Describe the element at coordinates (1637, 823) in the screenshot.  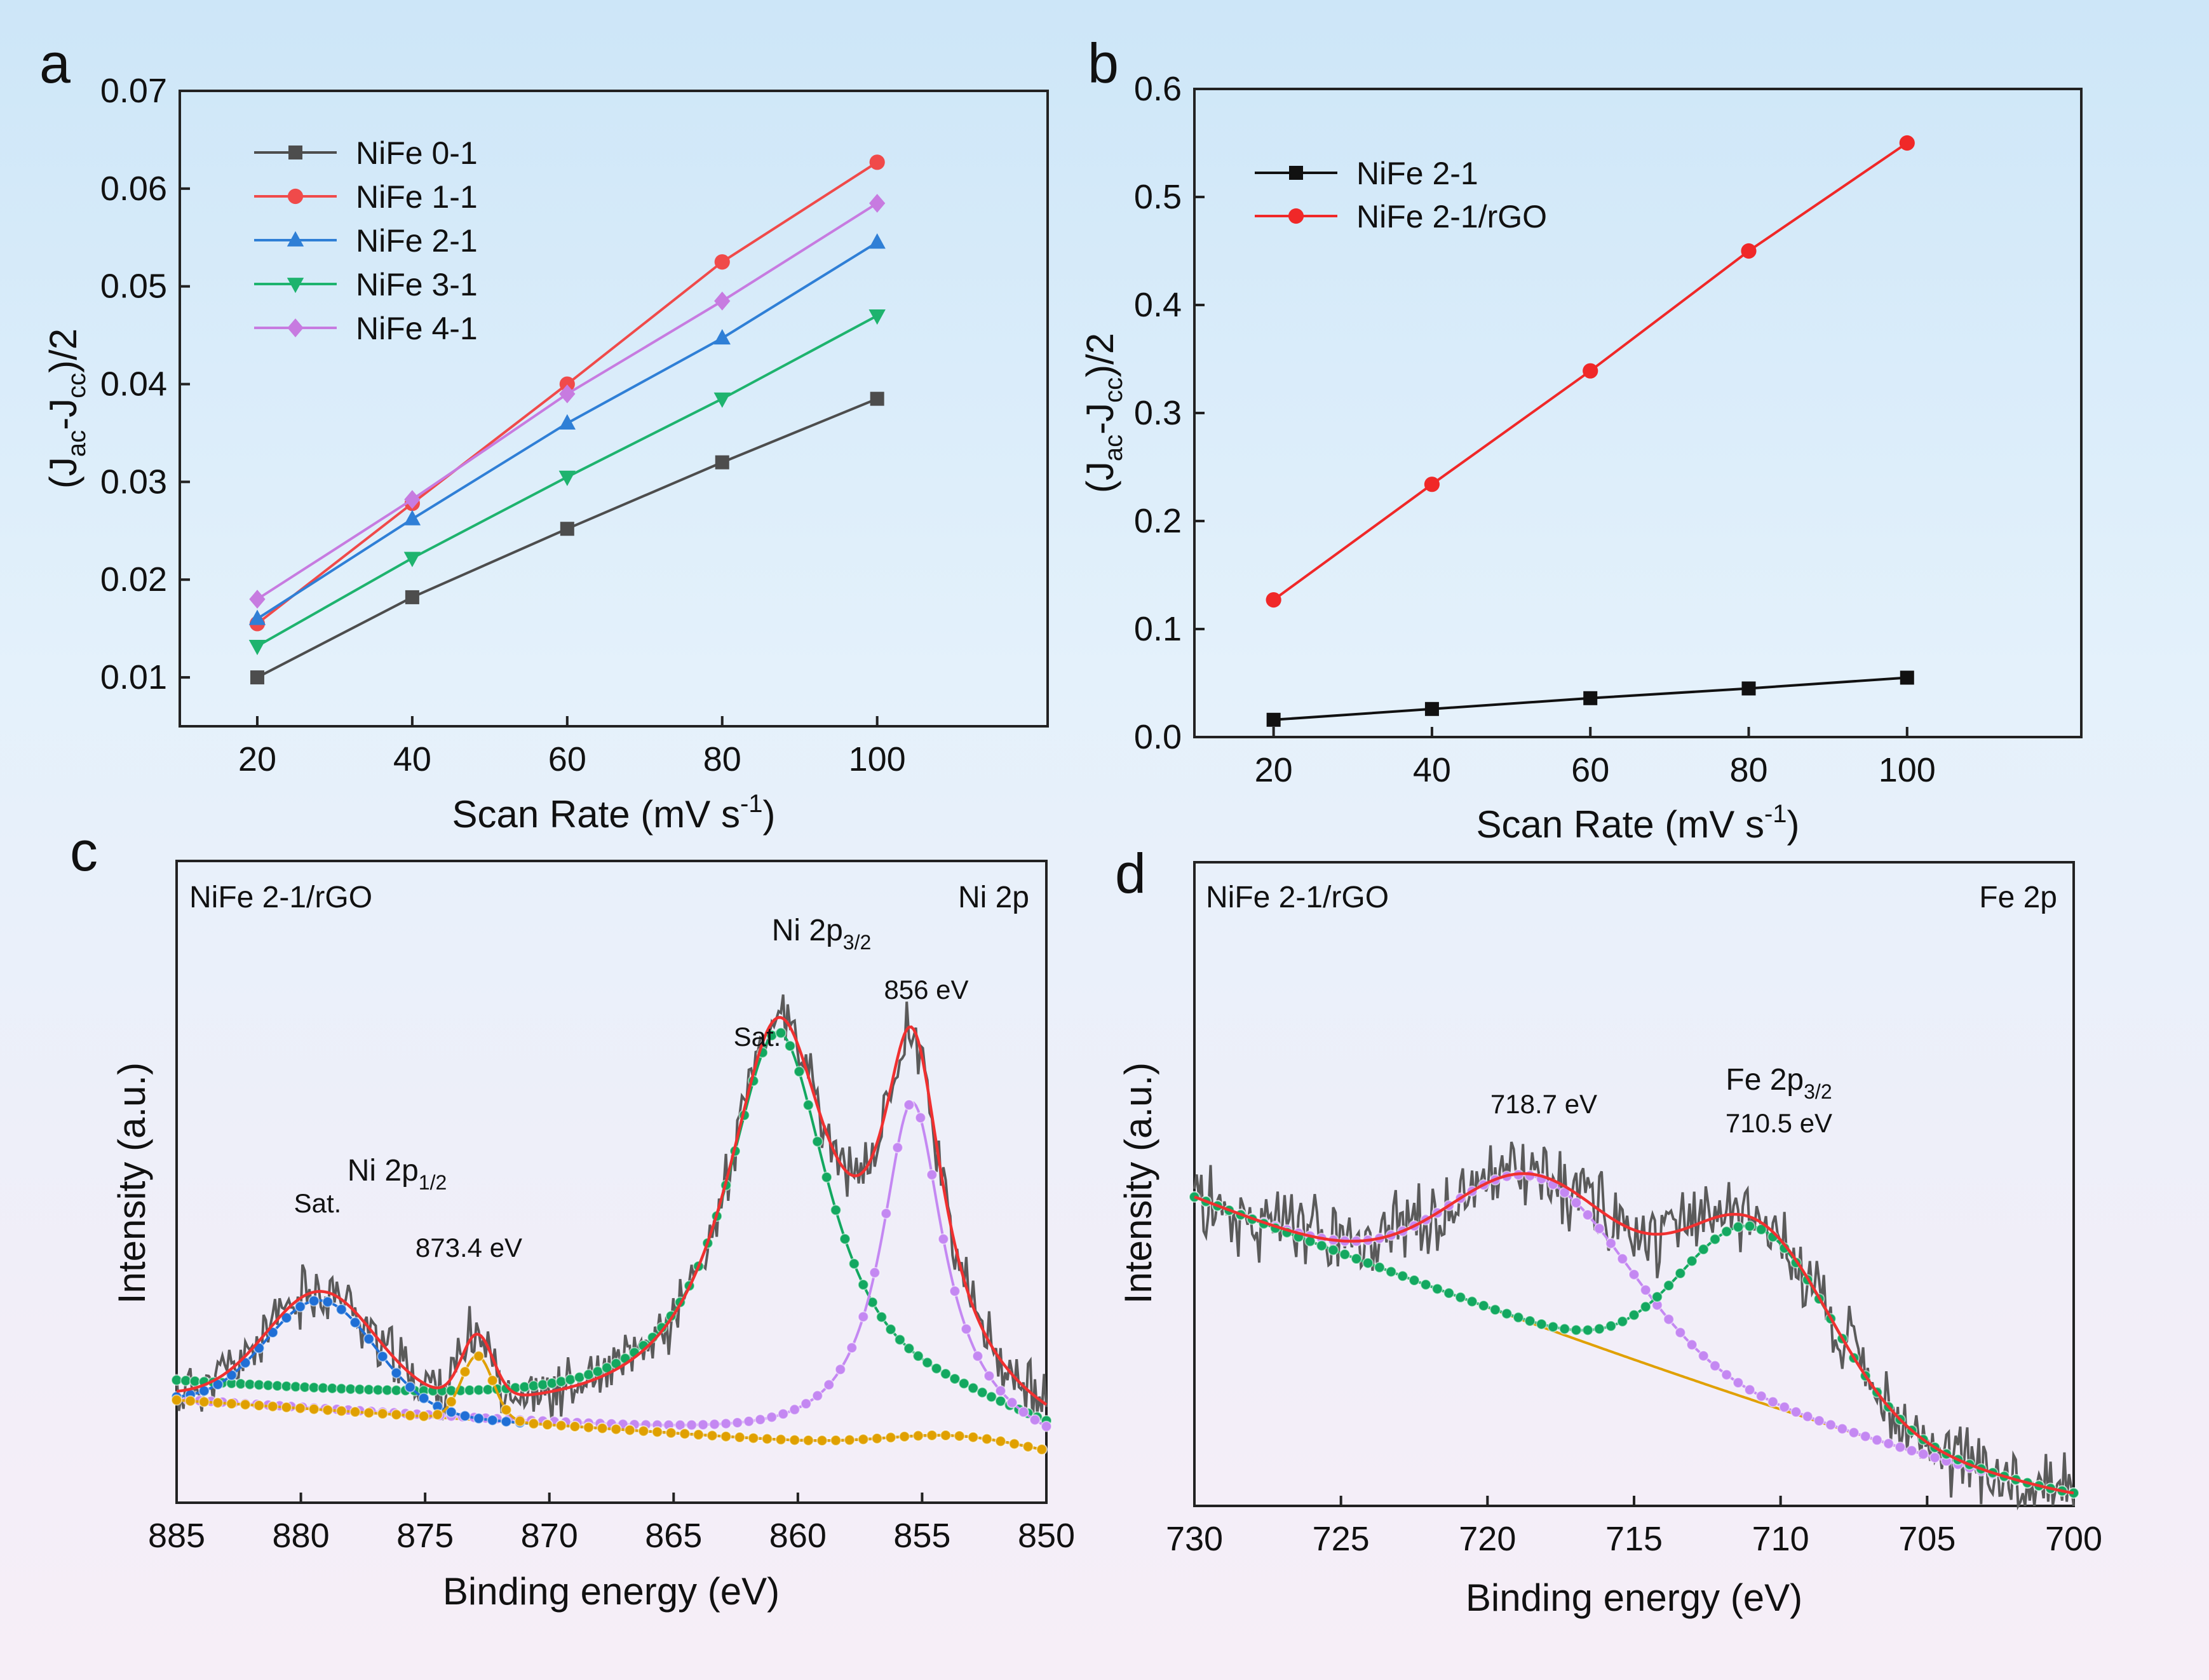
I see `x-axis-title-b: Scan Rate (mV s-1)` at that location.